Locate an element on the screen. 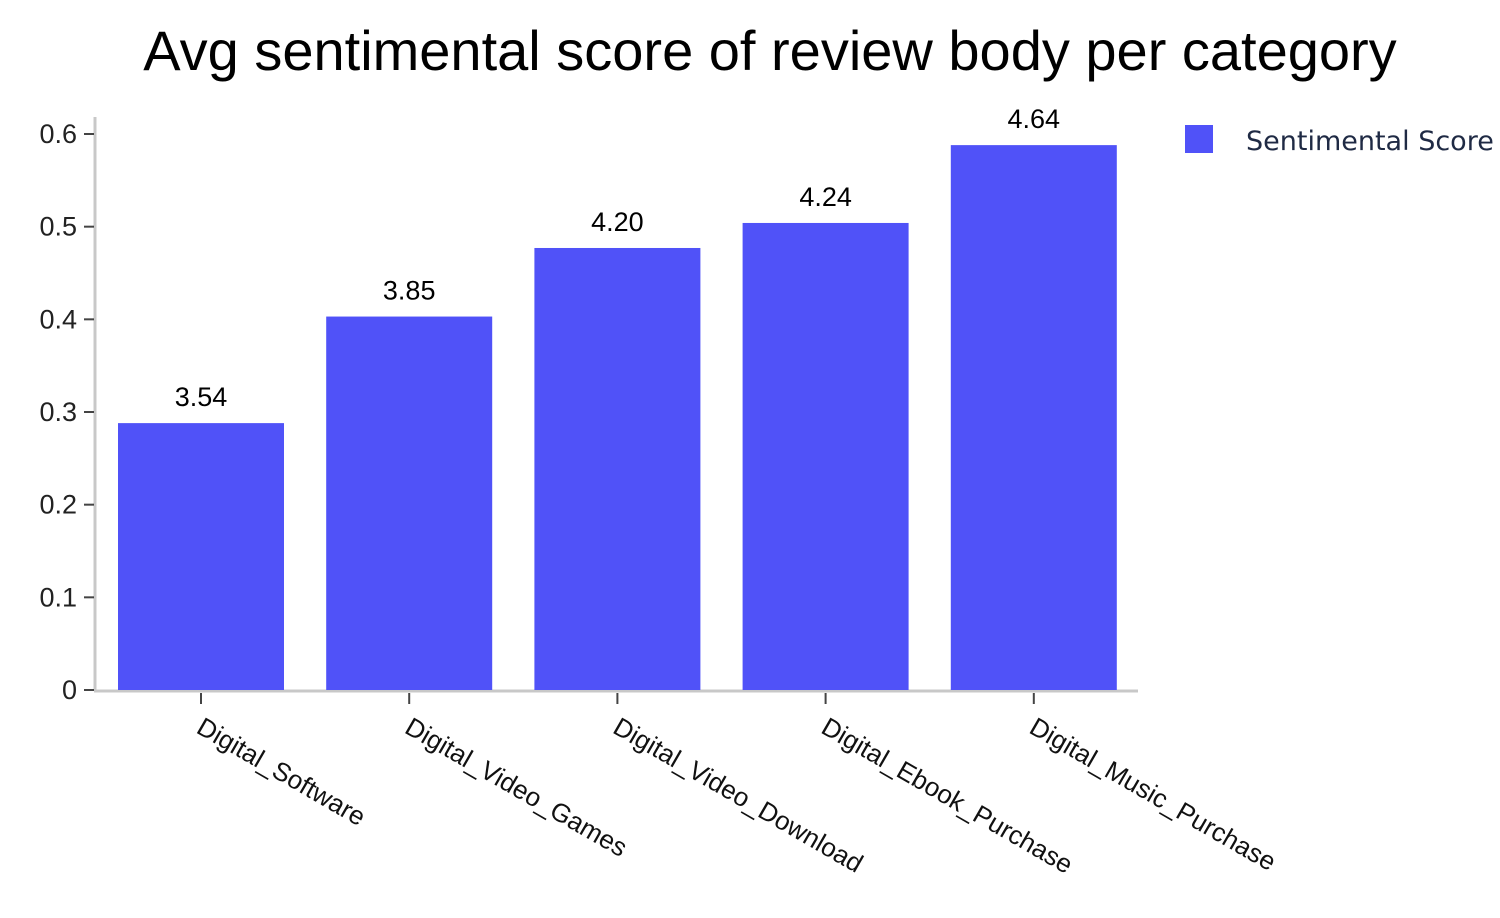  legend-swatch is located at coordinates (1199, 139).